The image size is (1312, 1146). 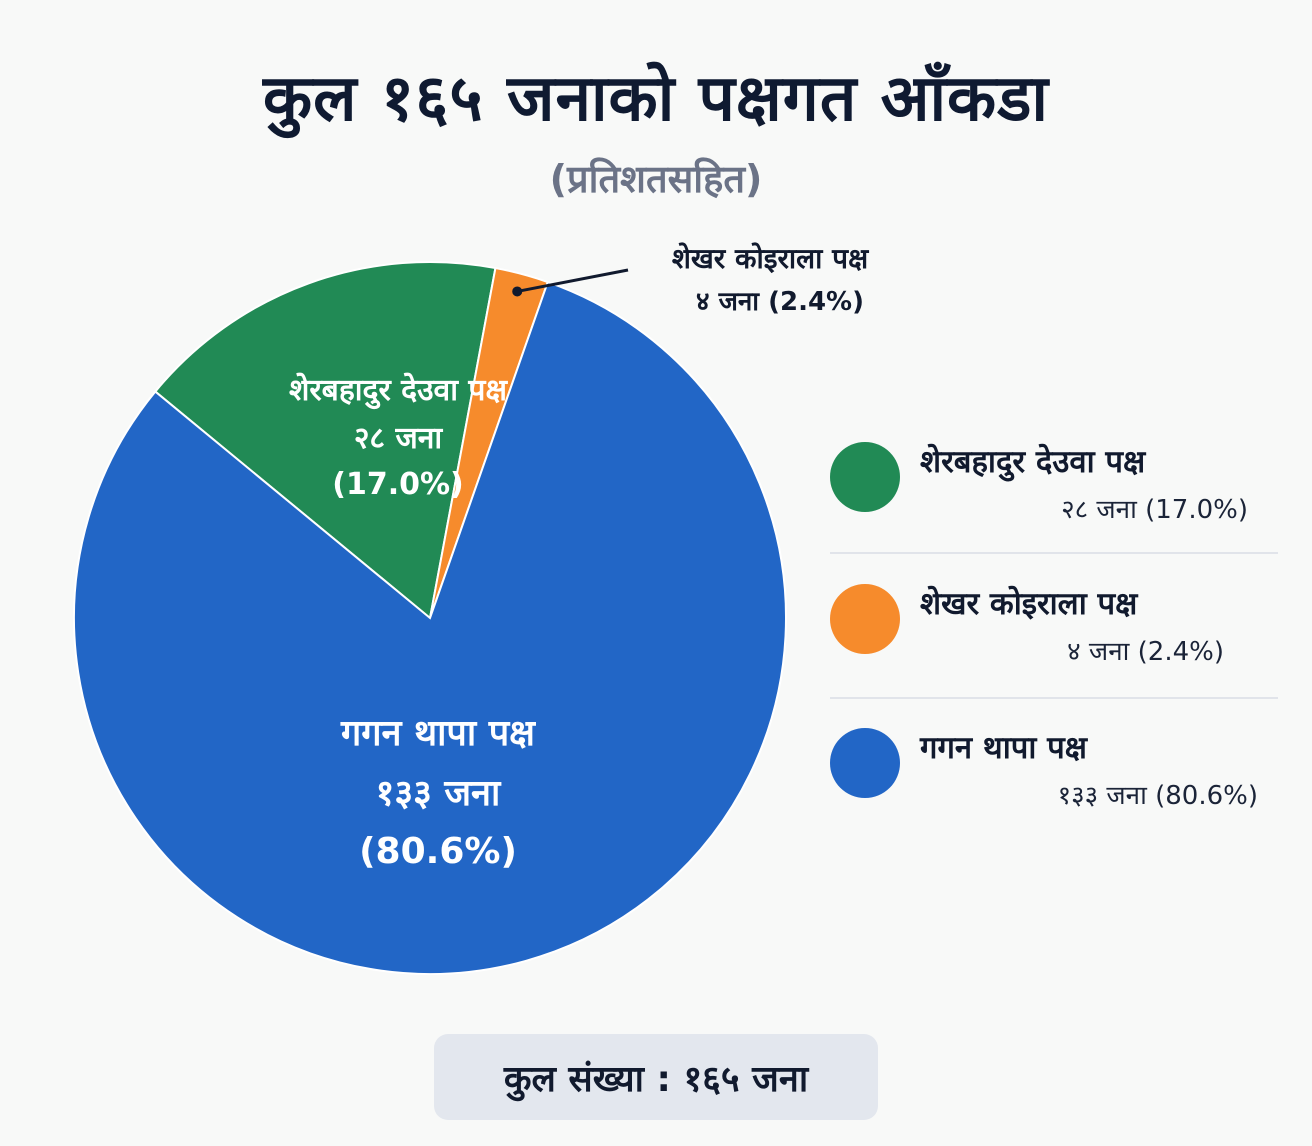 I want to click on callout-line, so click(x=572, y=280).